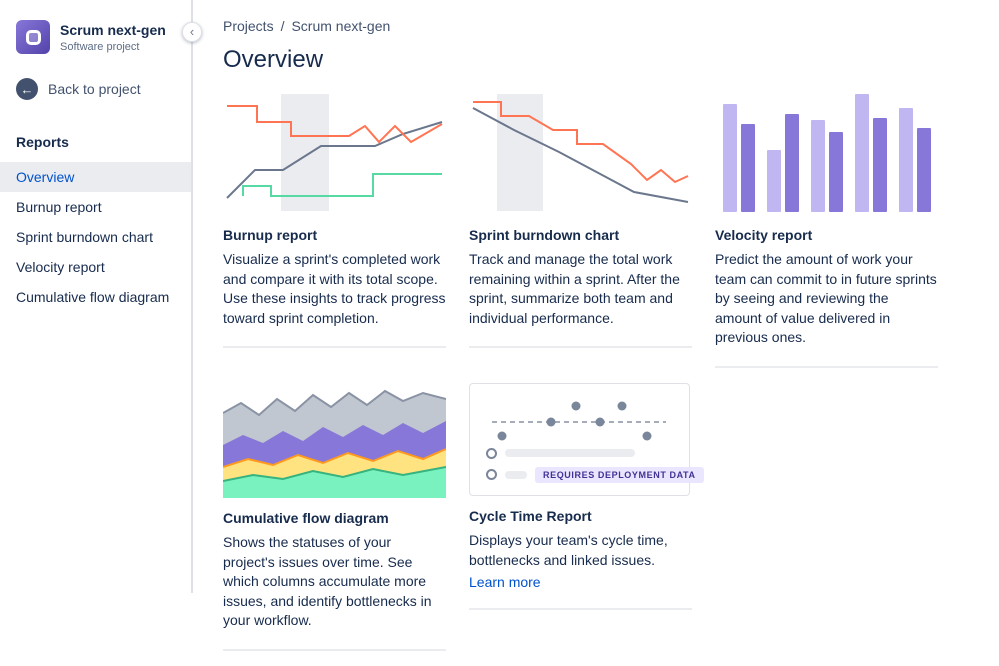 Image resolution: width=999 pixels, height=666 pixels. What do you see at coordinates (113, 29) in the screenshot?
I see `project-name: Scrum next-gen` at bounding box center [113, 29].